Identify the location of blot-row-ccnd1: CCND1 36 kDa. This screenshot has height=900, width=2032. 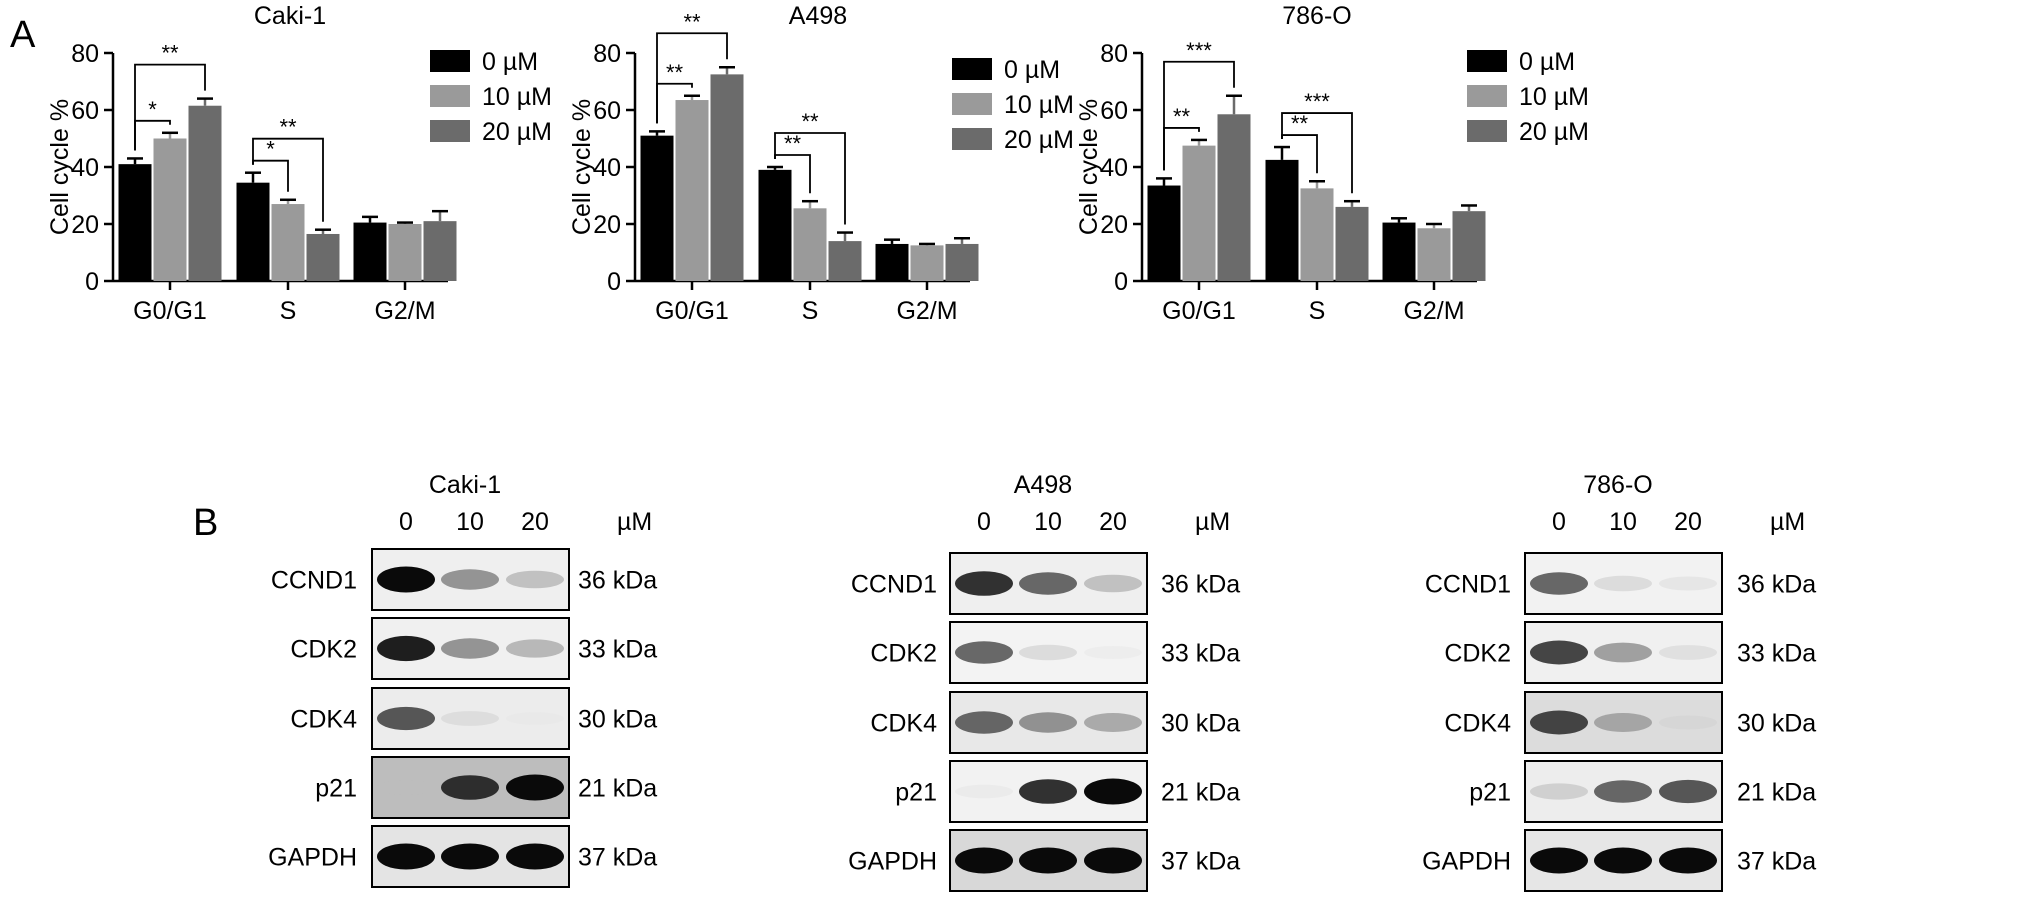
(464, 579).